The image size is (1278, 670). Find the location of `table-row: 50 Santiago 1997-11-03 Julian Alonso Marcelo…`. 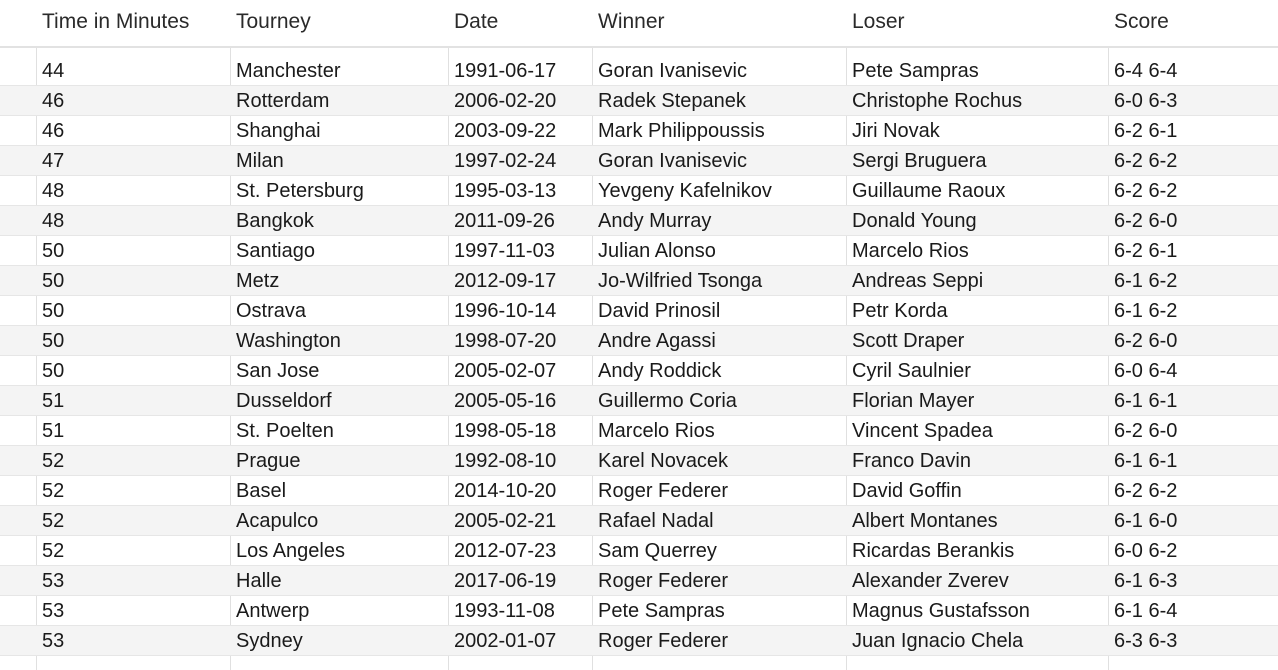

table-row: 50 Santiago 1997-11-03 Julian Alonso Marcelo… is located at coordinates (639, 251).